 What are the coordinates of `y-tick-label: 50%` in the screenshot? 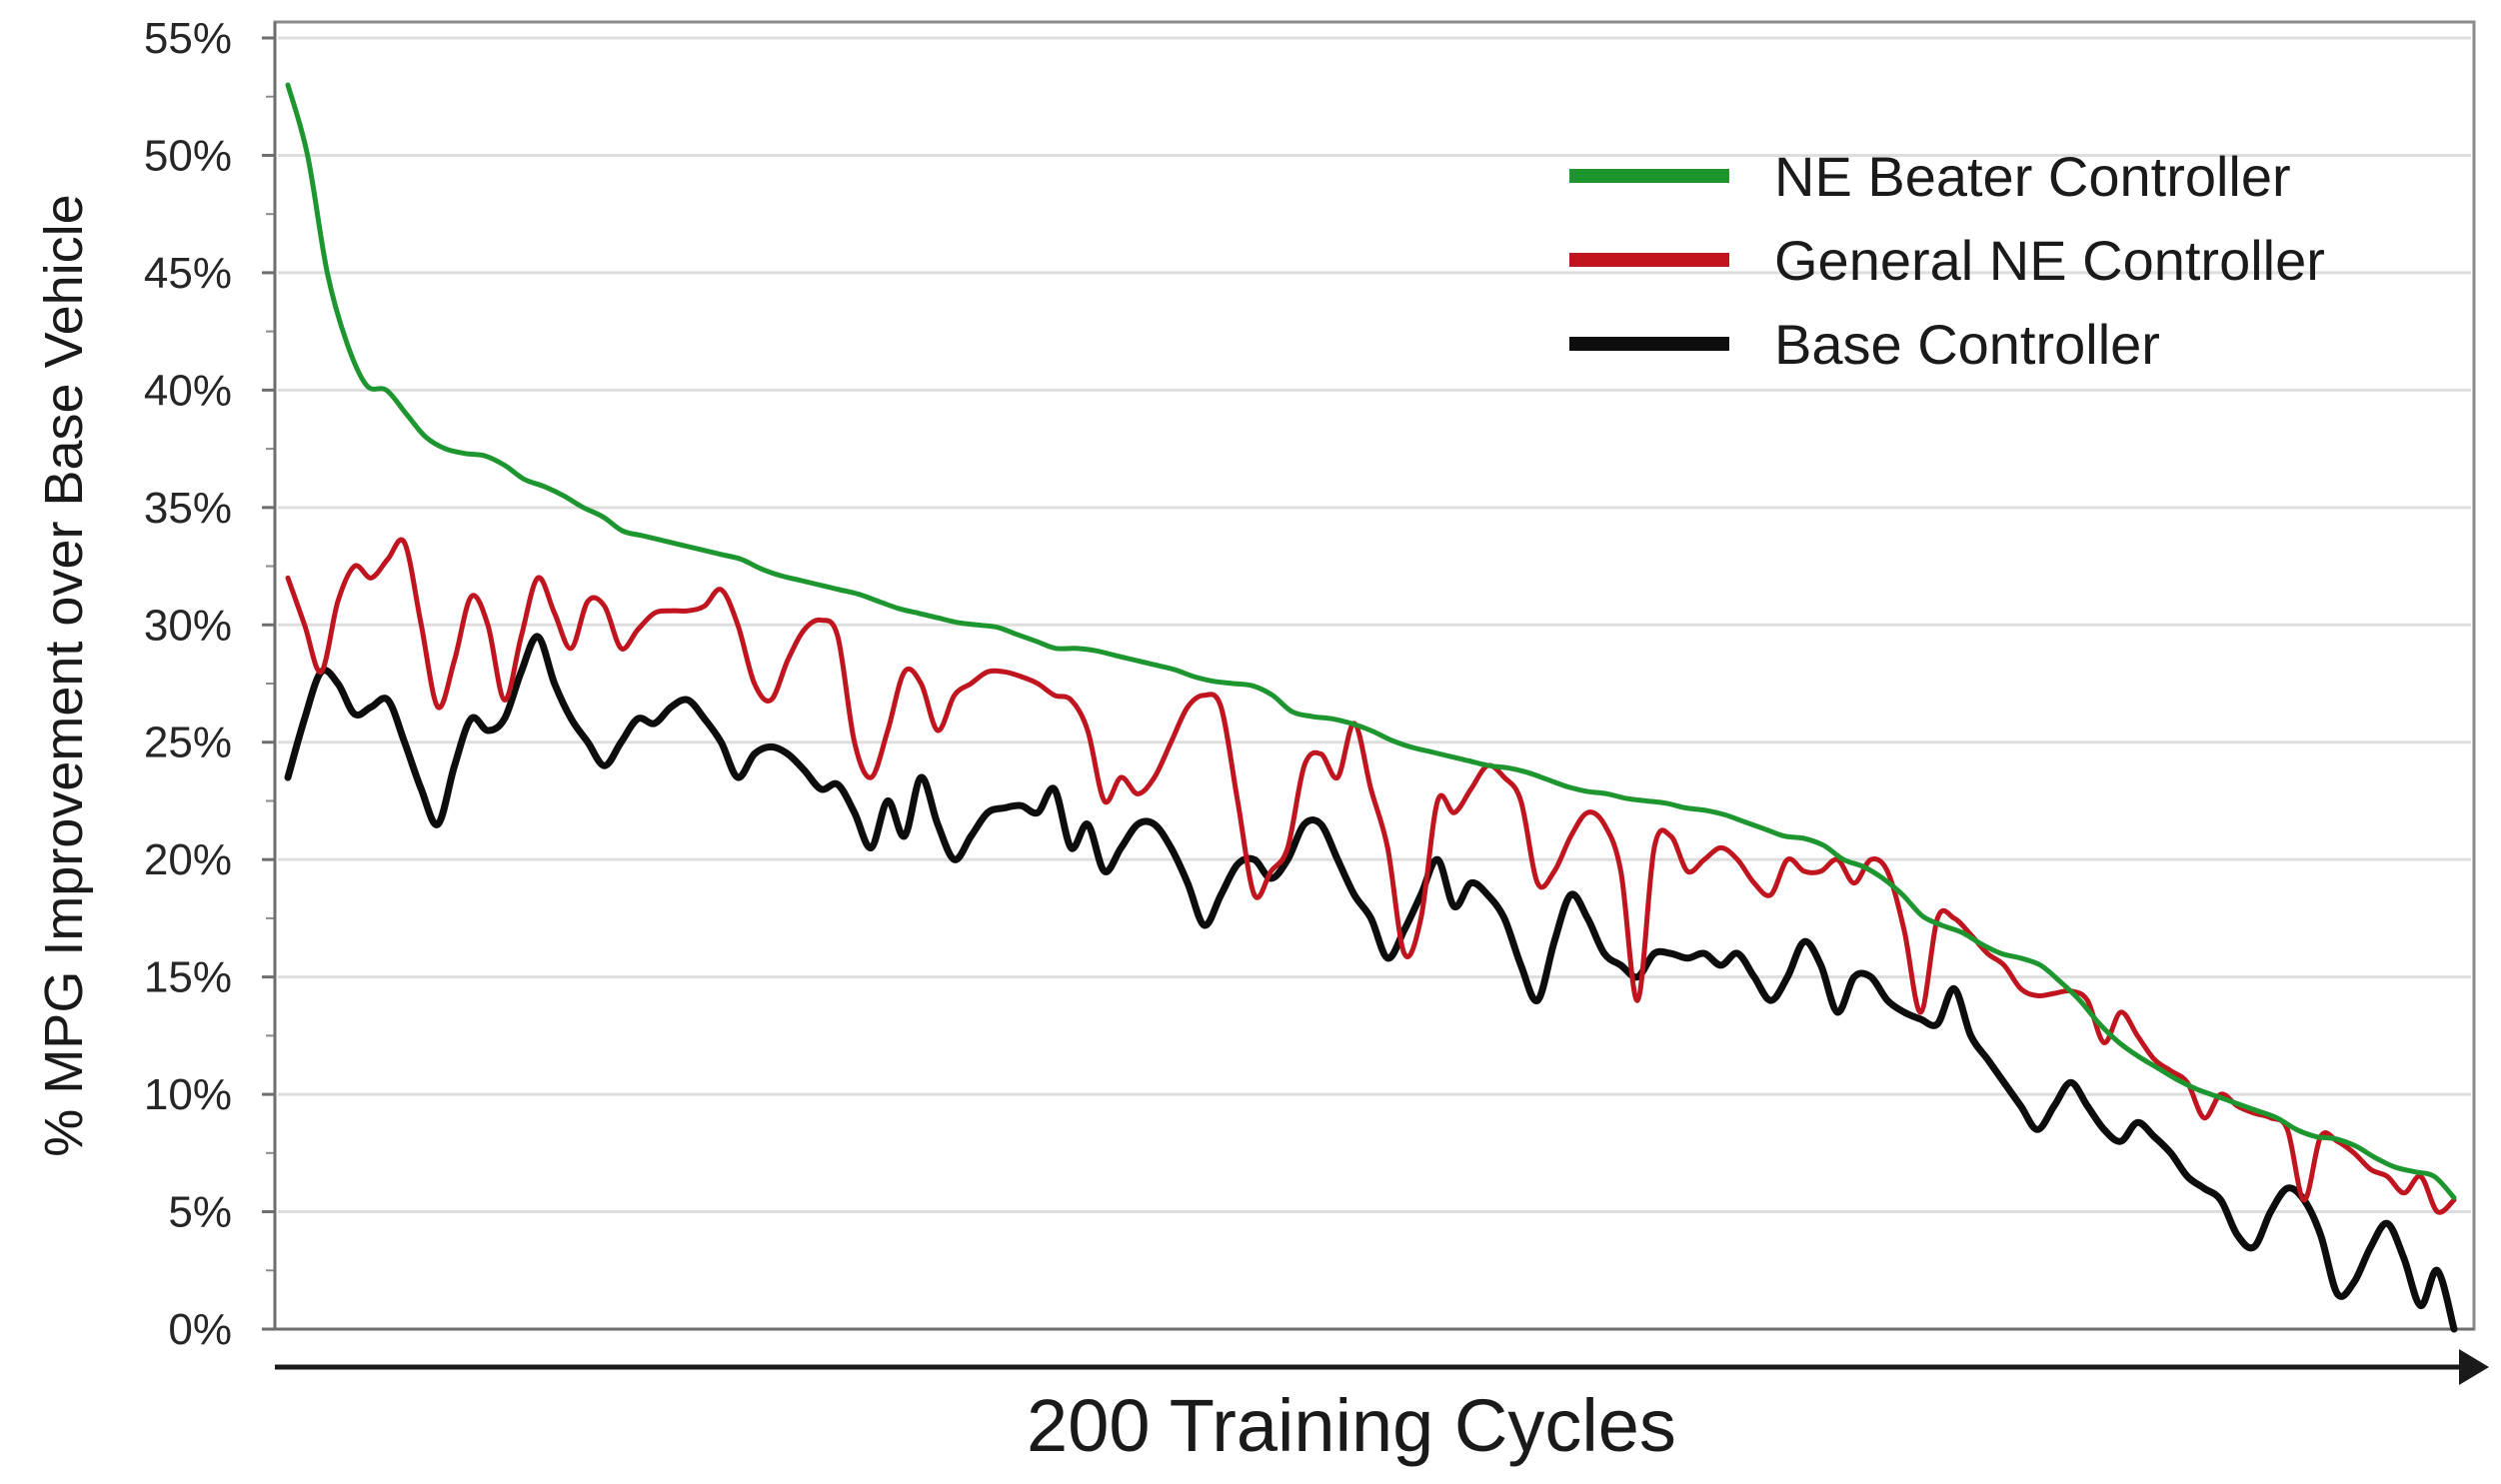 It's located at (188, 155).